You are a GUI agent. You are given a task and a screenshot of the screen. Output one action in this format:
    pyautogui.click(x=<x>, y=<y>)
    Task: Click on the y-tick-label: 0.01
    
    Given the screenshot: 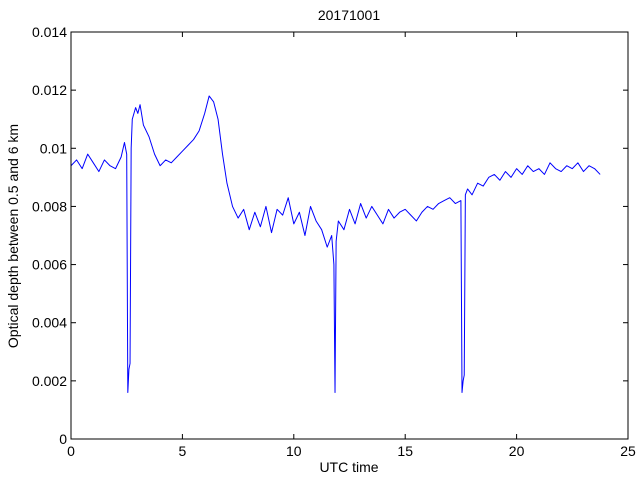 What is the action you would take?
    pyautogui.click(x=53, y=148)
    